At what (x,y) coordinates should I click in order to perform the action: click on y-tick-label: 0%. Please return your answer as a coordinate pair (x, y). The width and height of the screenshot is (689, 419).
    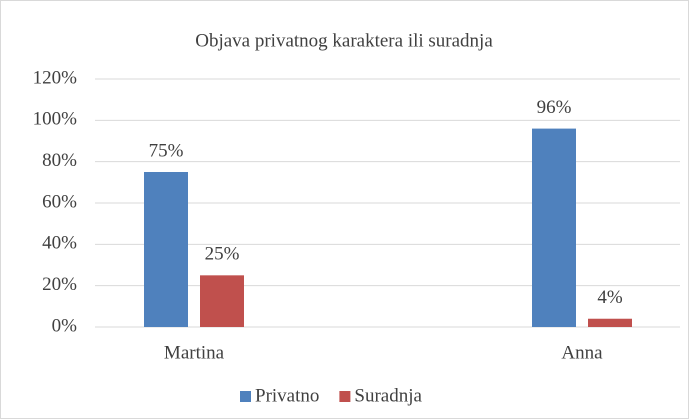
    Looking at the image, I should click on (65, 325).